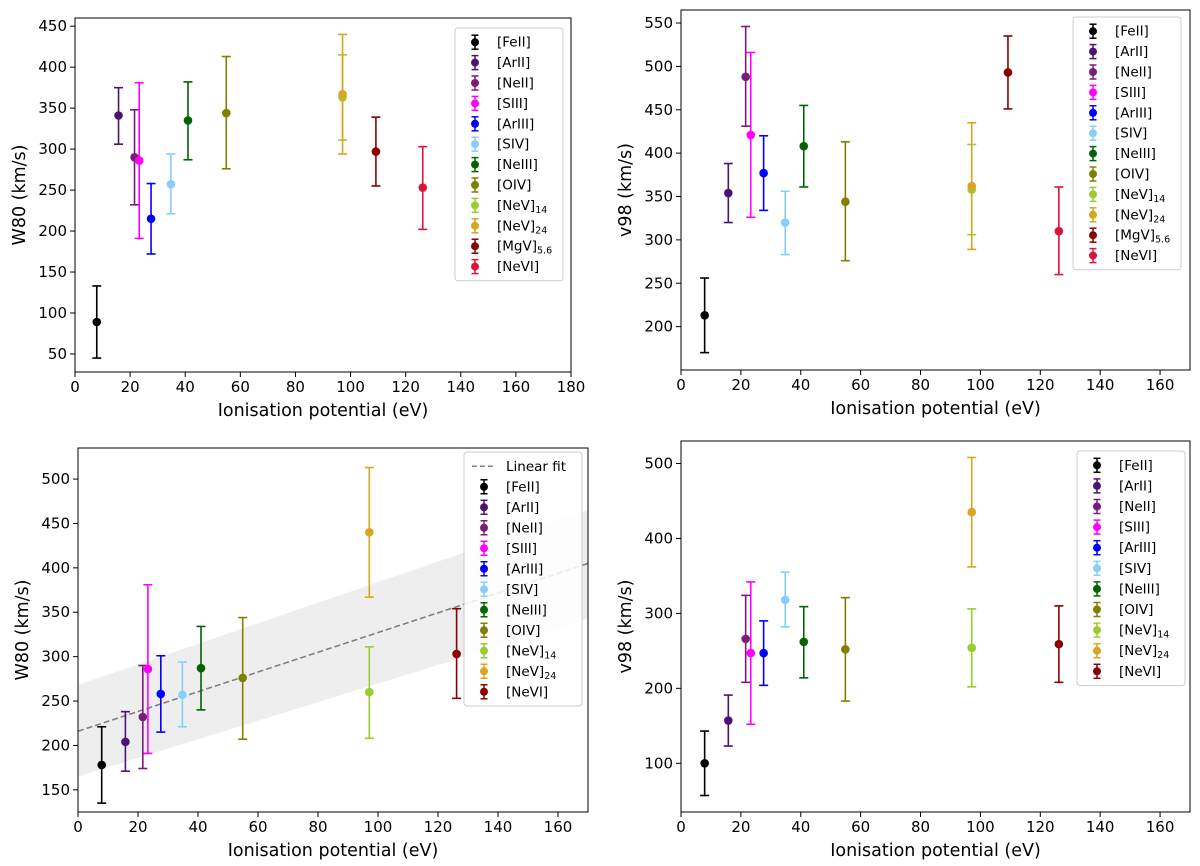 Image resolution: width=1200 pixels, height=866 pixels. I want to click on x-tick-label: 140, so click(1100, 385).